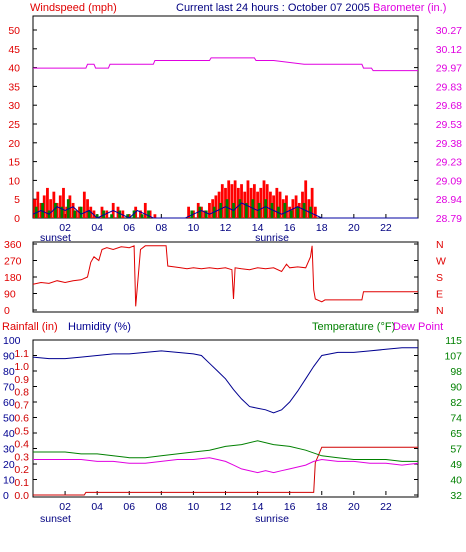 This screenshot has height=552, width=466. What do you see at coordinates (226, 228) in the screenshot?
I see `wind-x-tick-label: 12` at bounding box center [226, 228].